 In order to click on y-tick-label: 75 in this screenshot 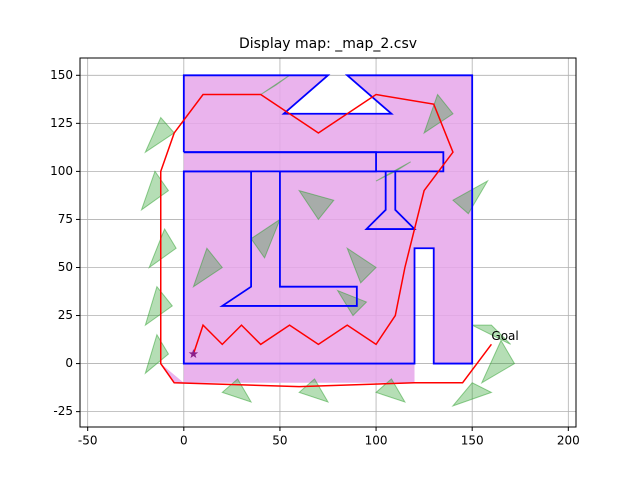, I will do `click(65, 219)`.